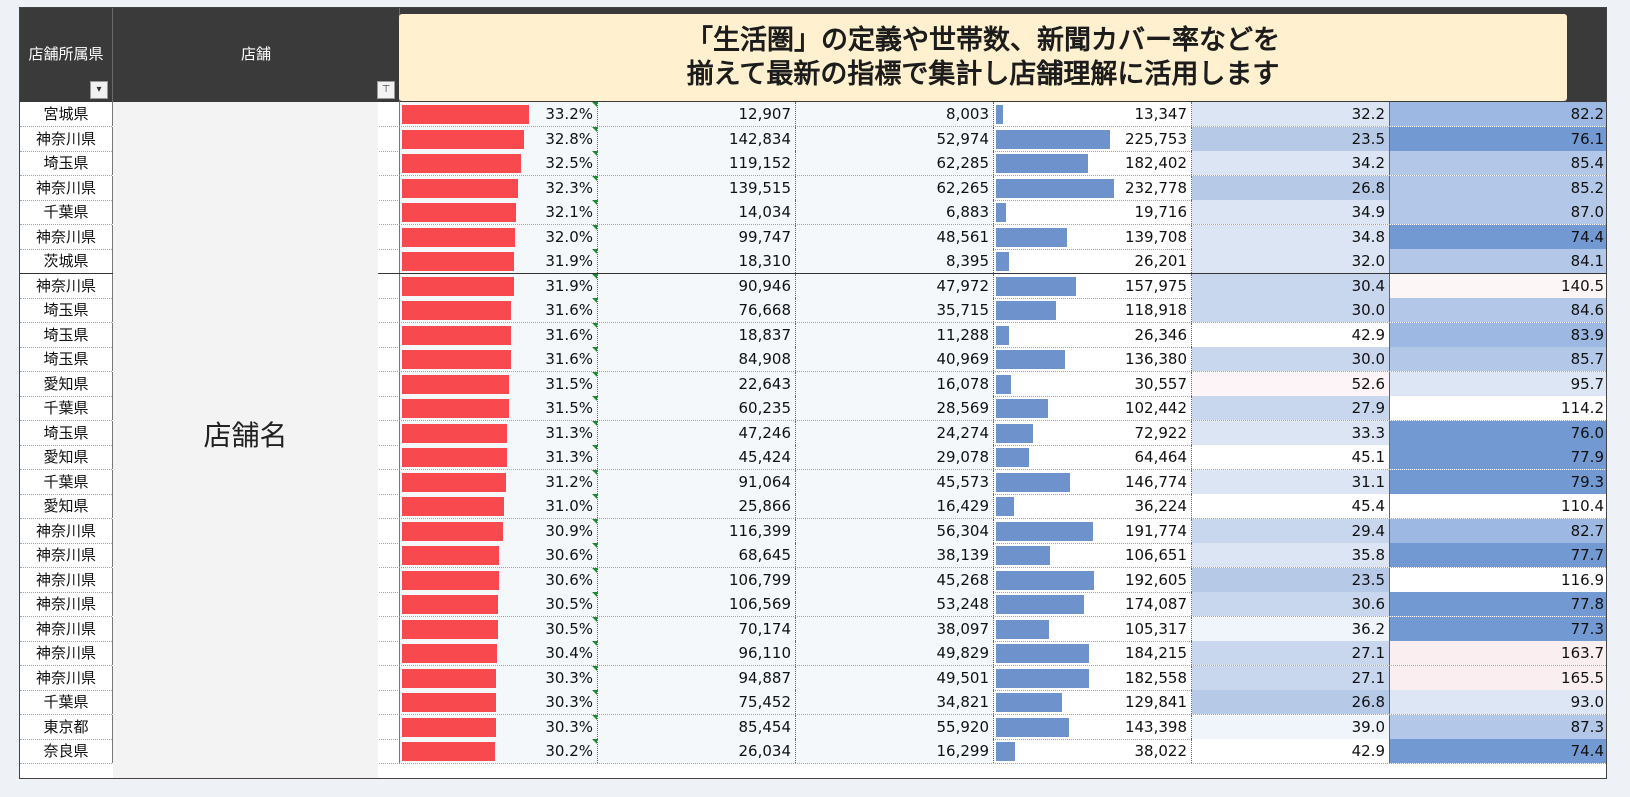  I want to click on cell-coverage: 52,974, so click(895, 138).